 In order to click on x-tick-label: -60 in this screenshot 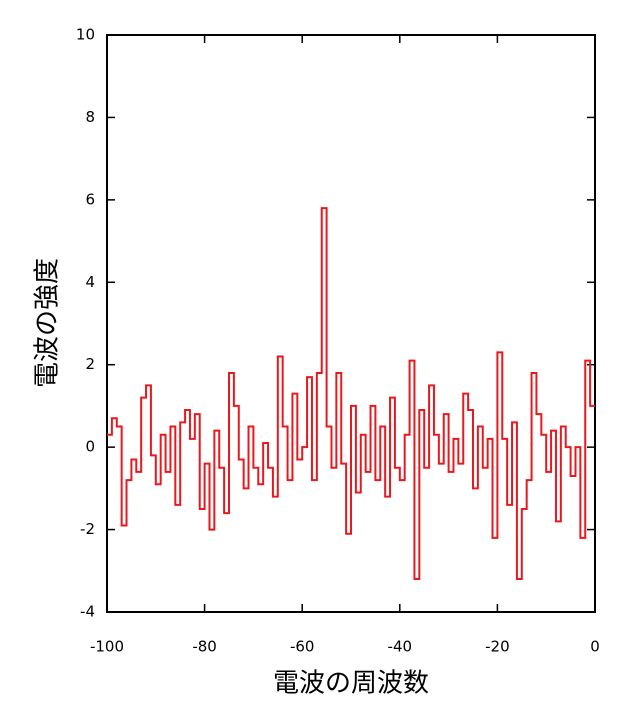, I will do `click(302, 647)`.